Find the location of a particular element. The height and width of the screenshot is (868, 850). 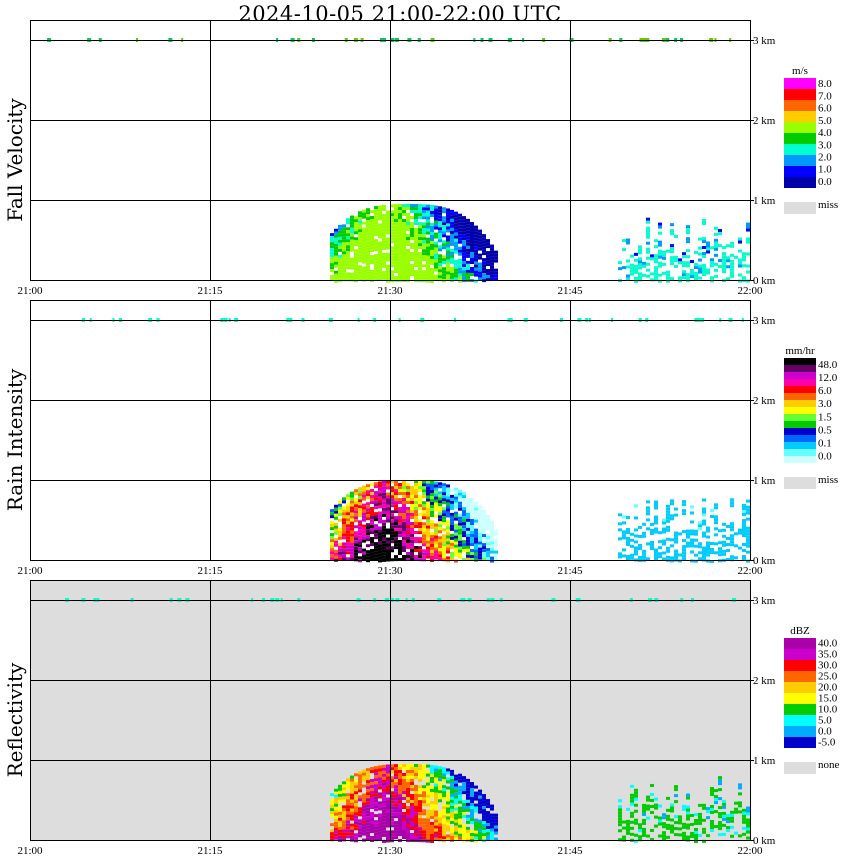

legend-swatch is located at coordinates (800, 720).